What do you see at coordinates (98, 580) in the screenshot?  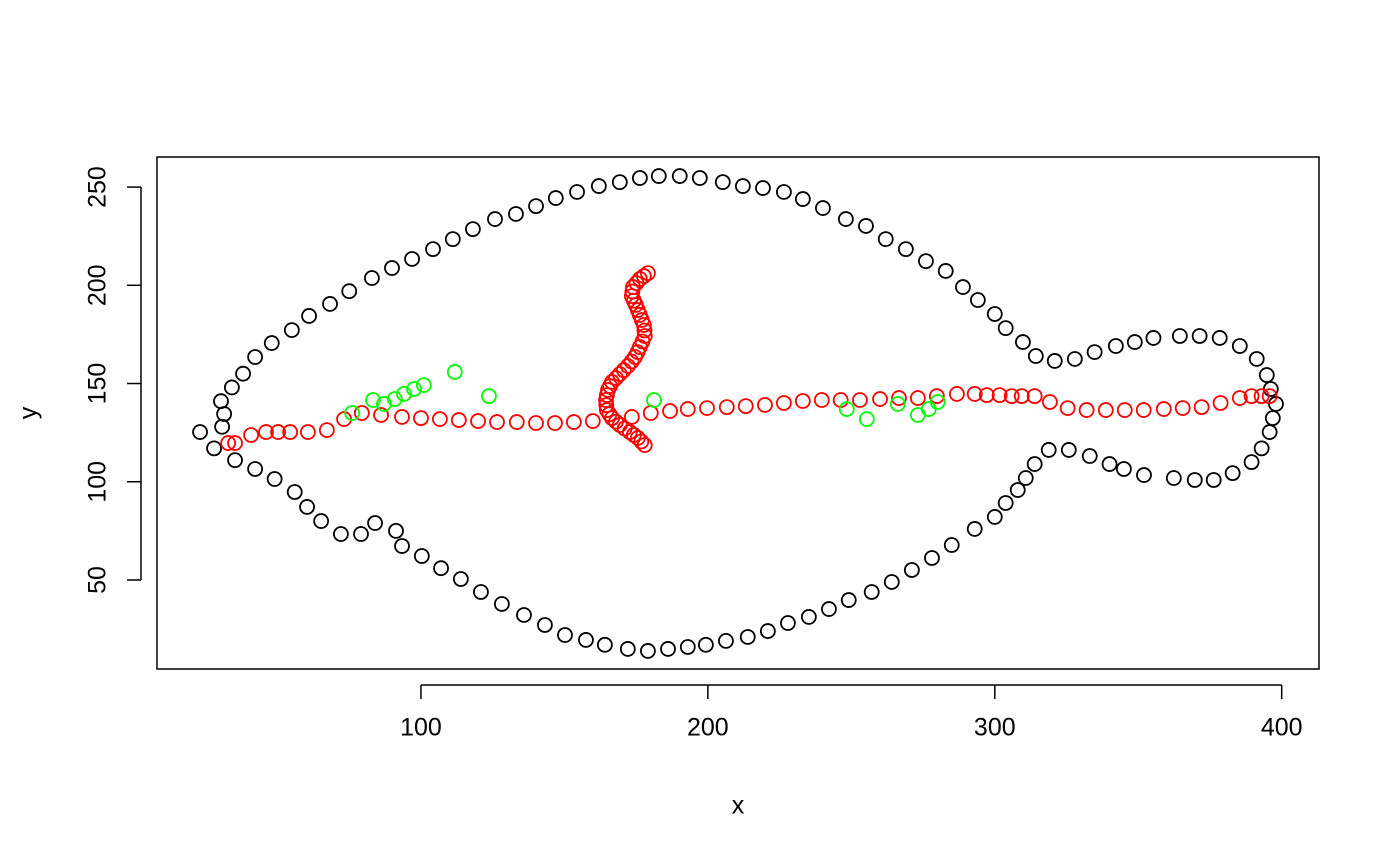 I see `y-tick-label: 50` at bounding box center [98, 580].